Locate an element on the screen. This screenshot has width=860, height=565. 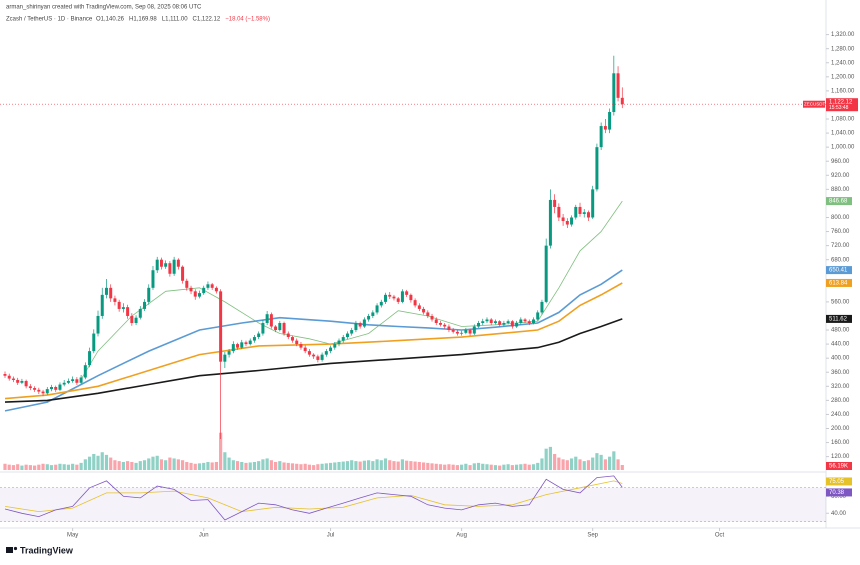
symbol-tag-bg is located at coordinates (814, 104).